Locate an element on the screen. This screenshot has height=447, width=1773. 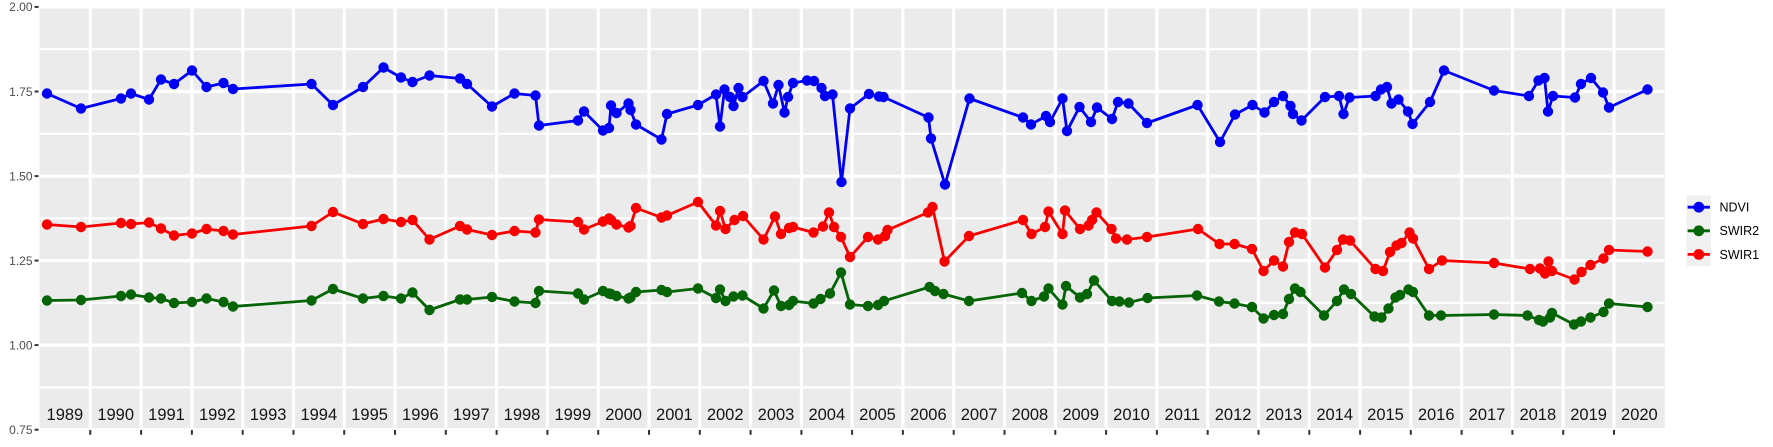
svg-text: 2012 is located at coordinates (1233, 415).